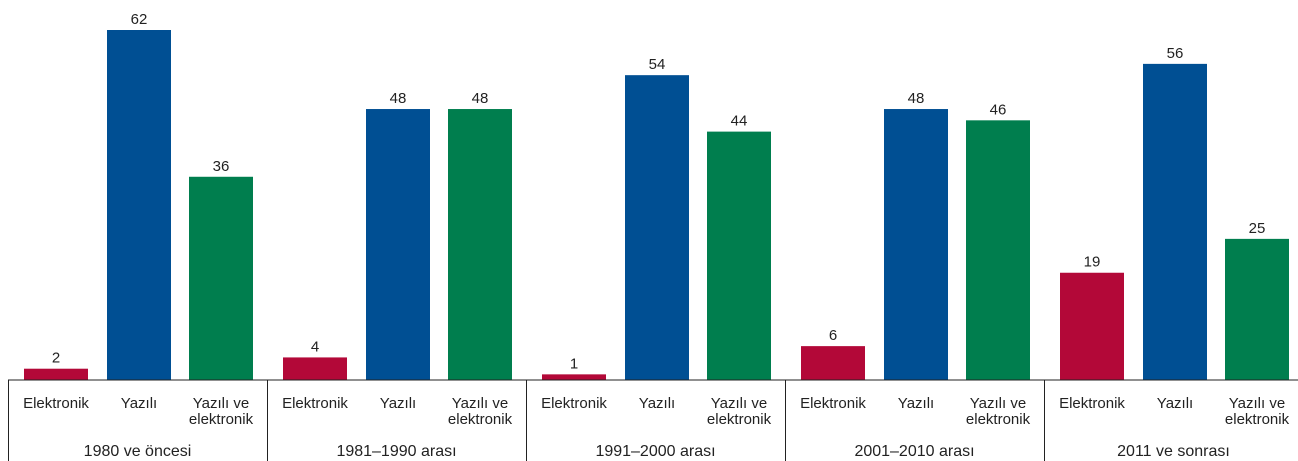 This screenshot has width=1298, height=461. Describe the element at coordinates (1257, 309) in the screenshot. I see `bar-2011-ve-sonras-yaz-l-ve-elektronik` at that location.